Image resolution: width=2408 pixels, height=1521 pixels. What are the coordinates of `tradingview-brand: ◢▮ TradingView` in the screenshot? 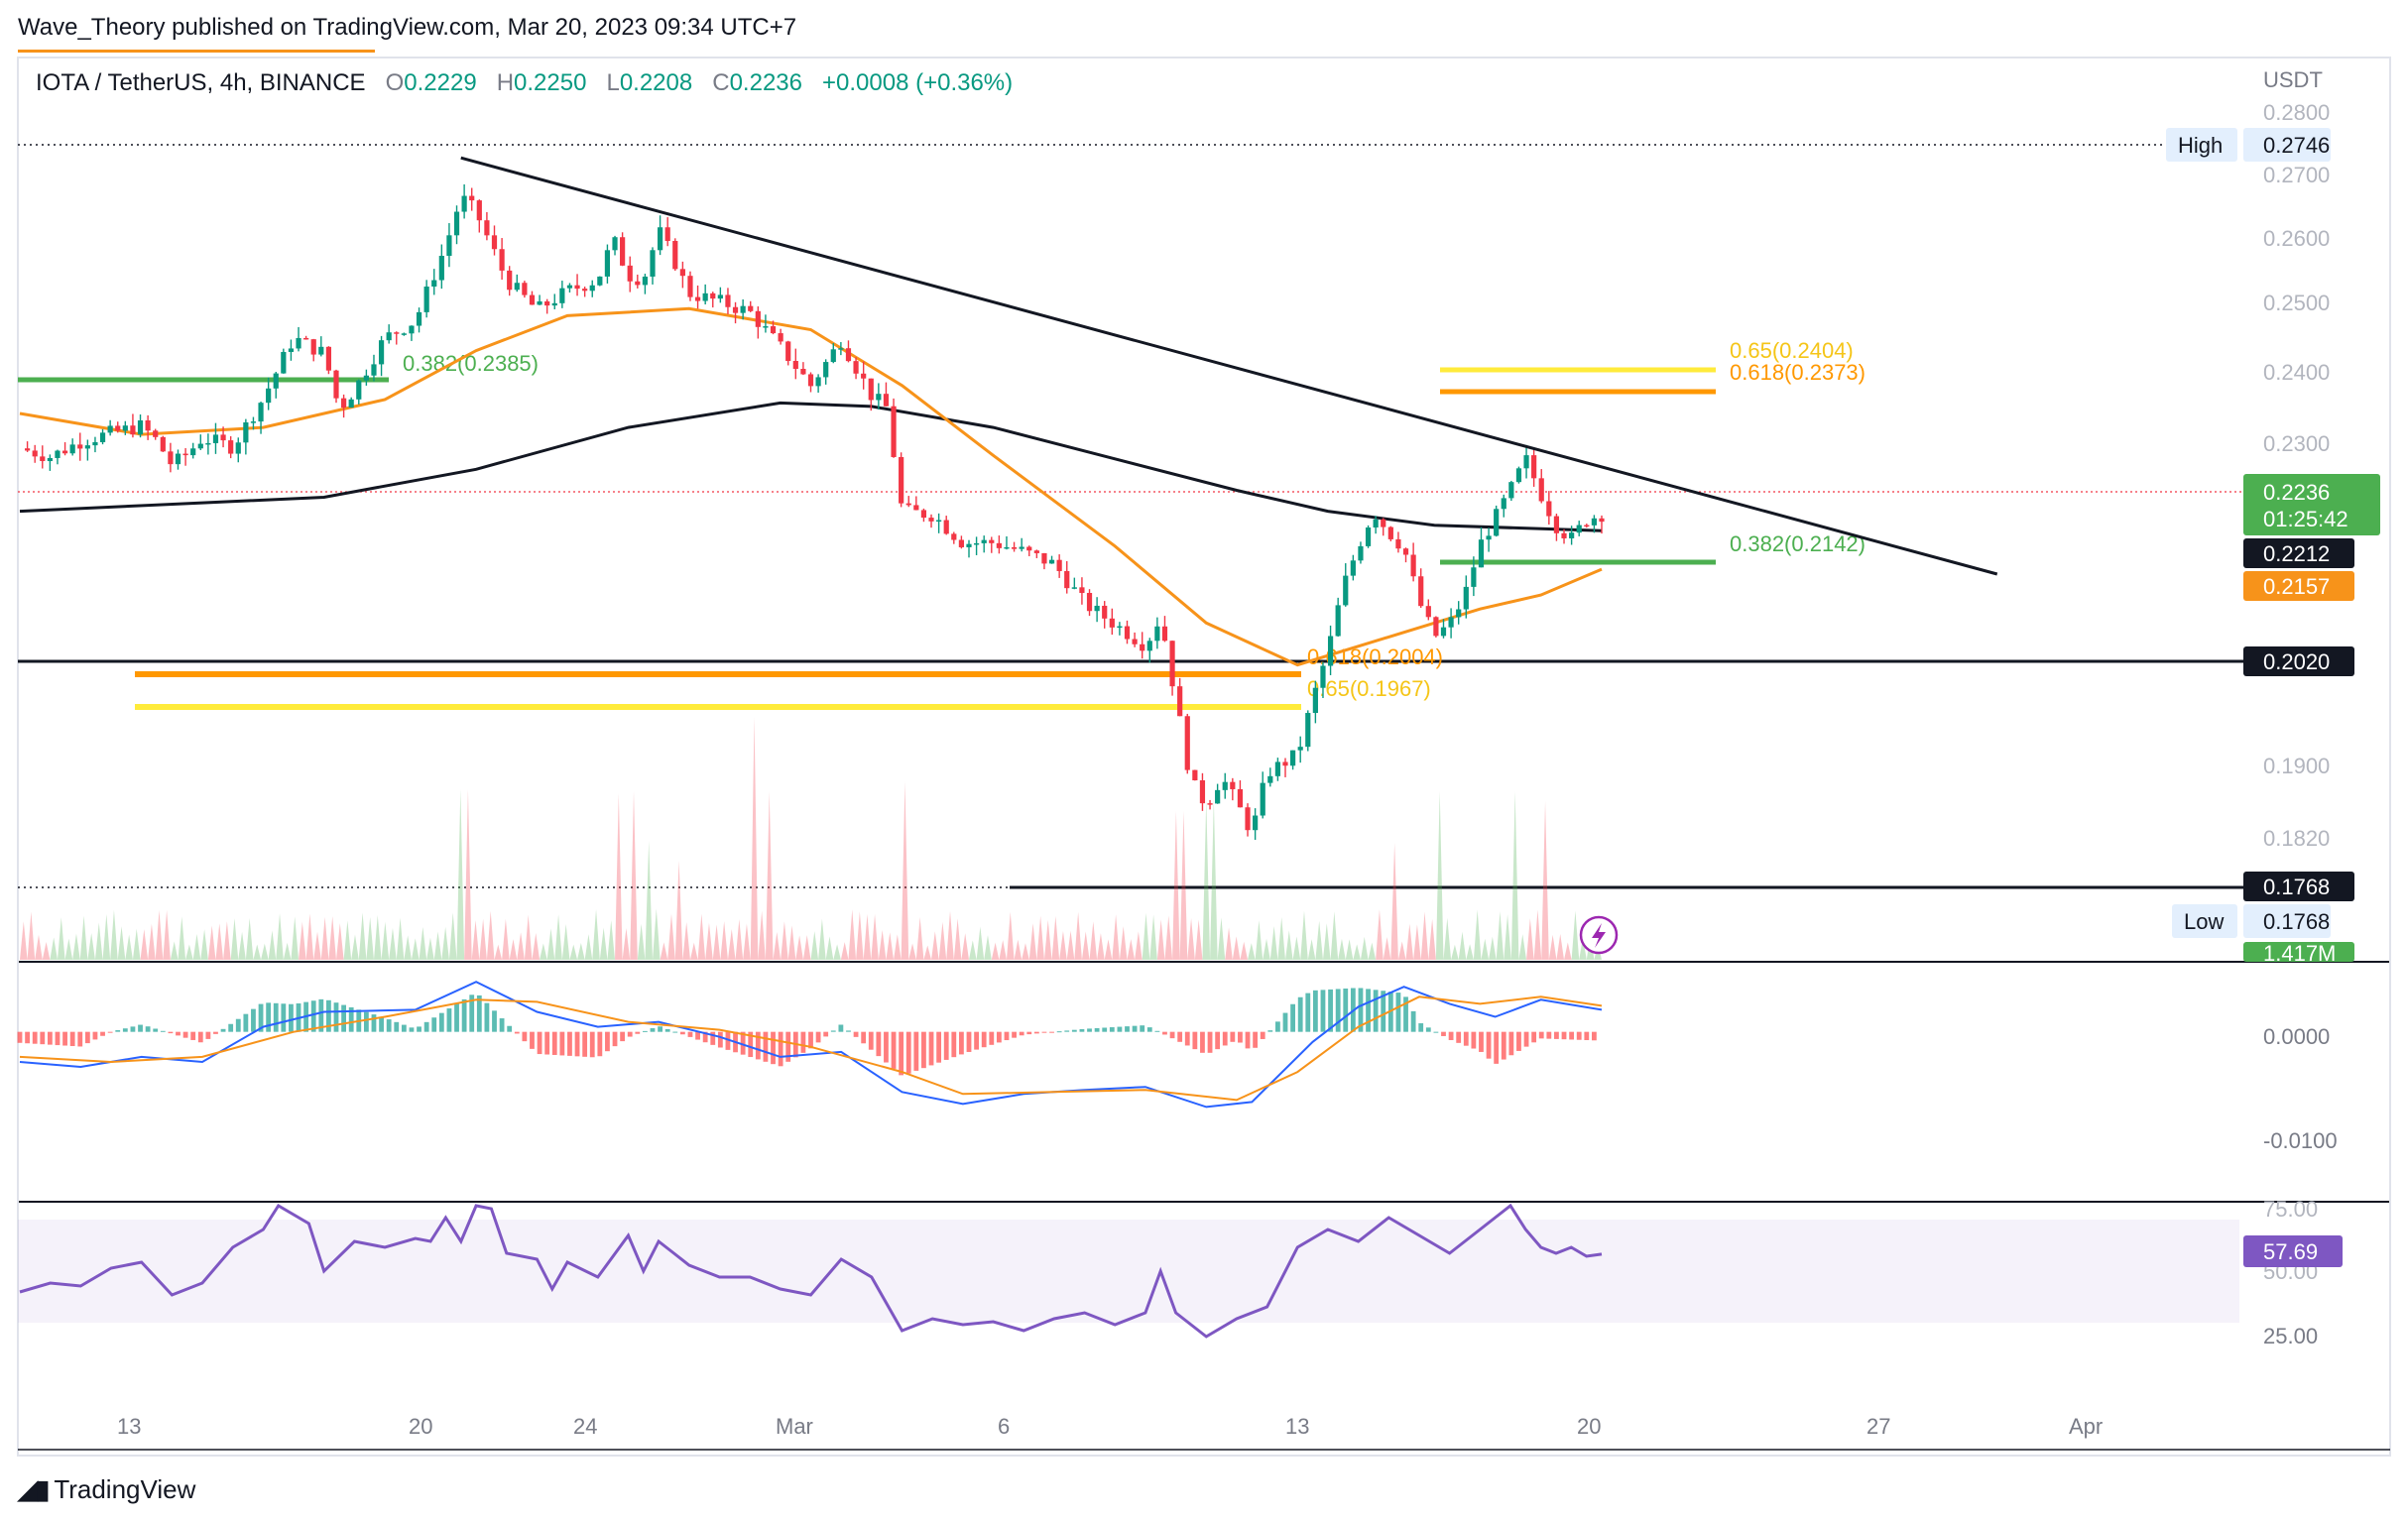 It's located at (107, 1489).